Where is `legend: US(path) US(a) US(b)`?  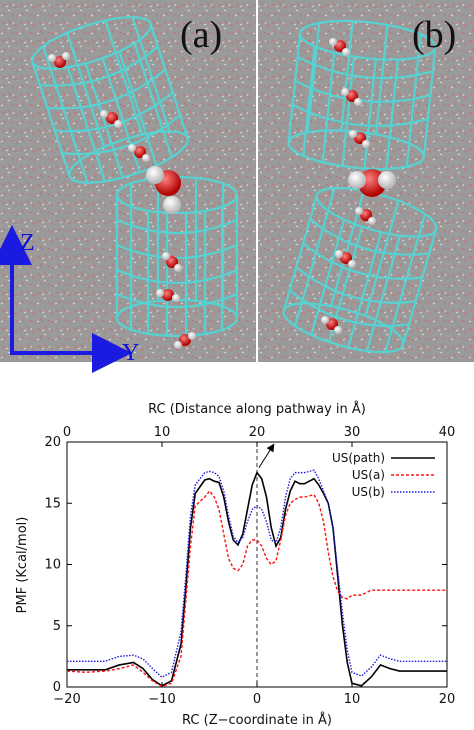 legend: US(path) US(a) US(b) is located at coordinates (383, 475).